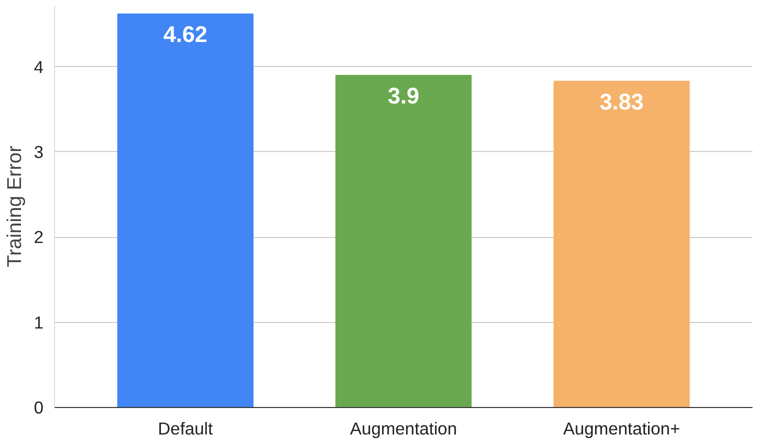  What do you see at coordinates (15, 206) in the screenshot?
I see `y-axis-title: Training Error` at bounding box center [15, 206].